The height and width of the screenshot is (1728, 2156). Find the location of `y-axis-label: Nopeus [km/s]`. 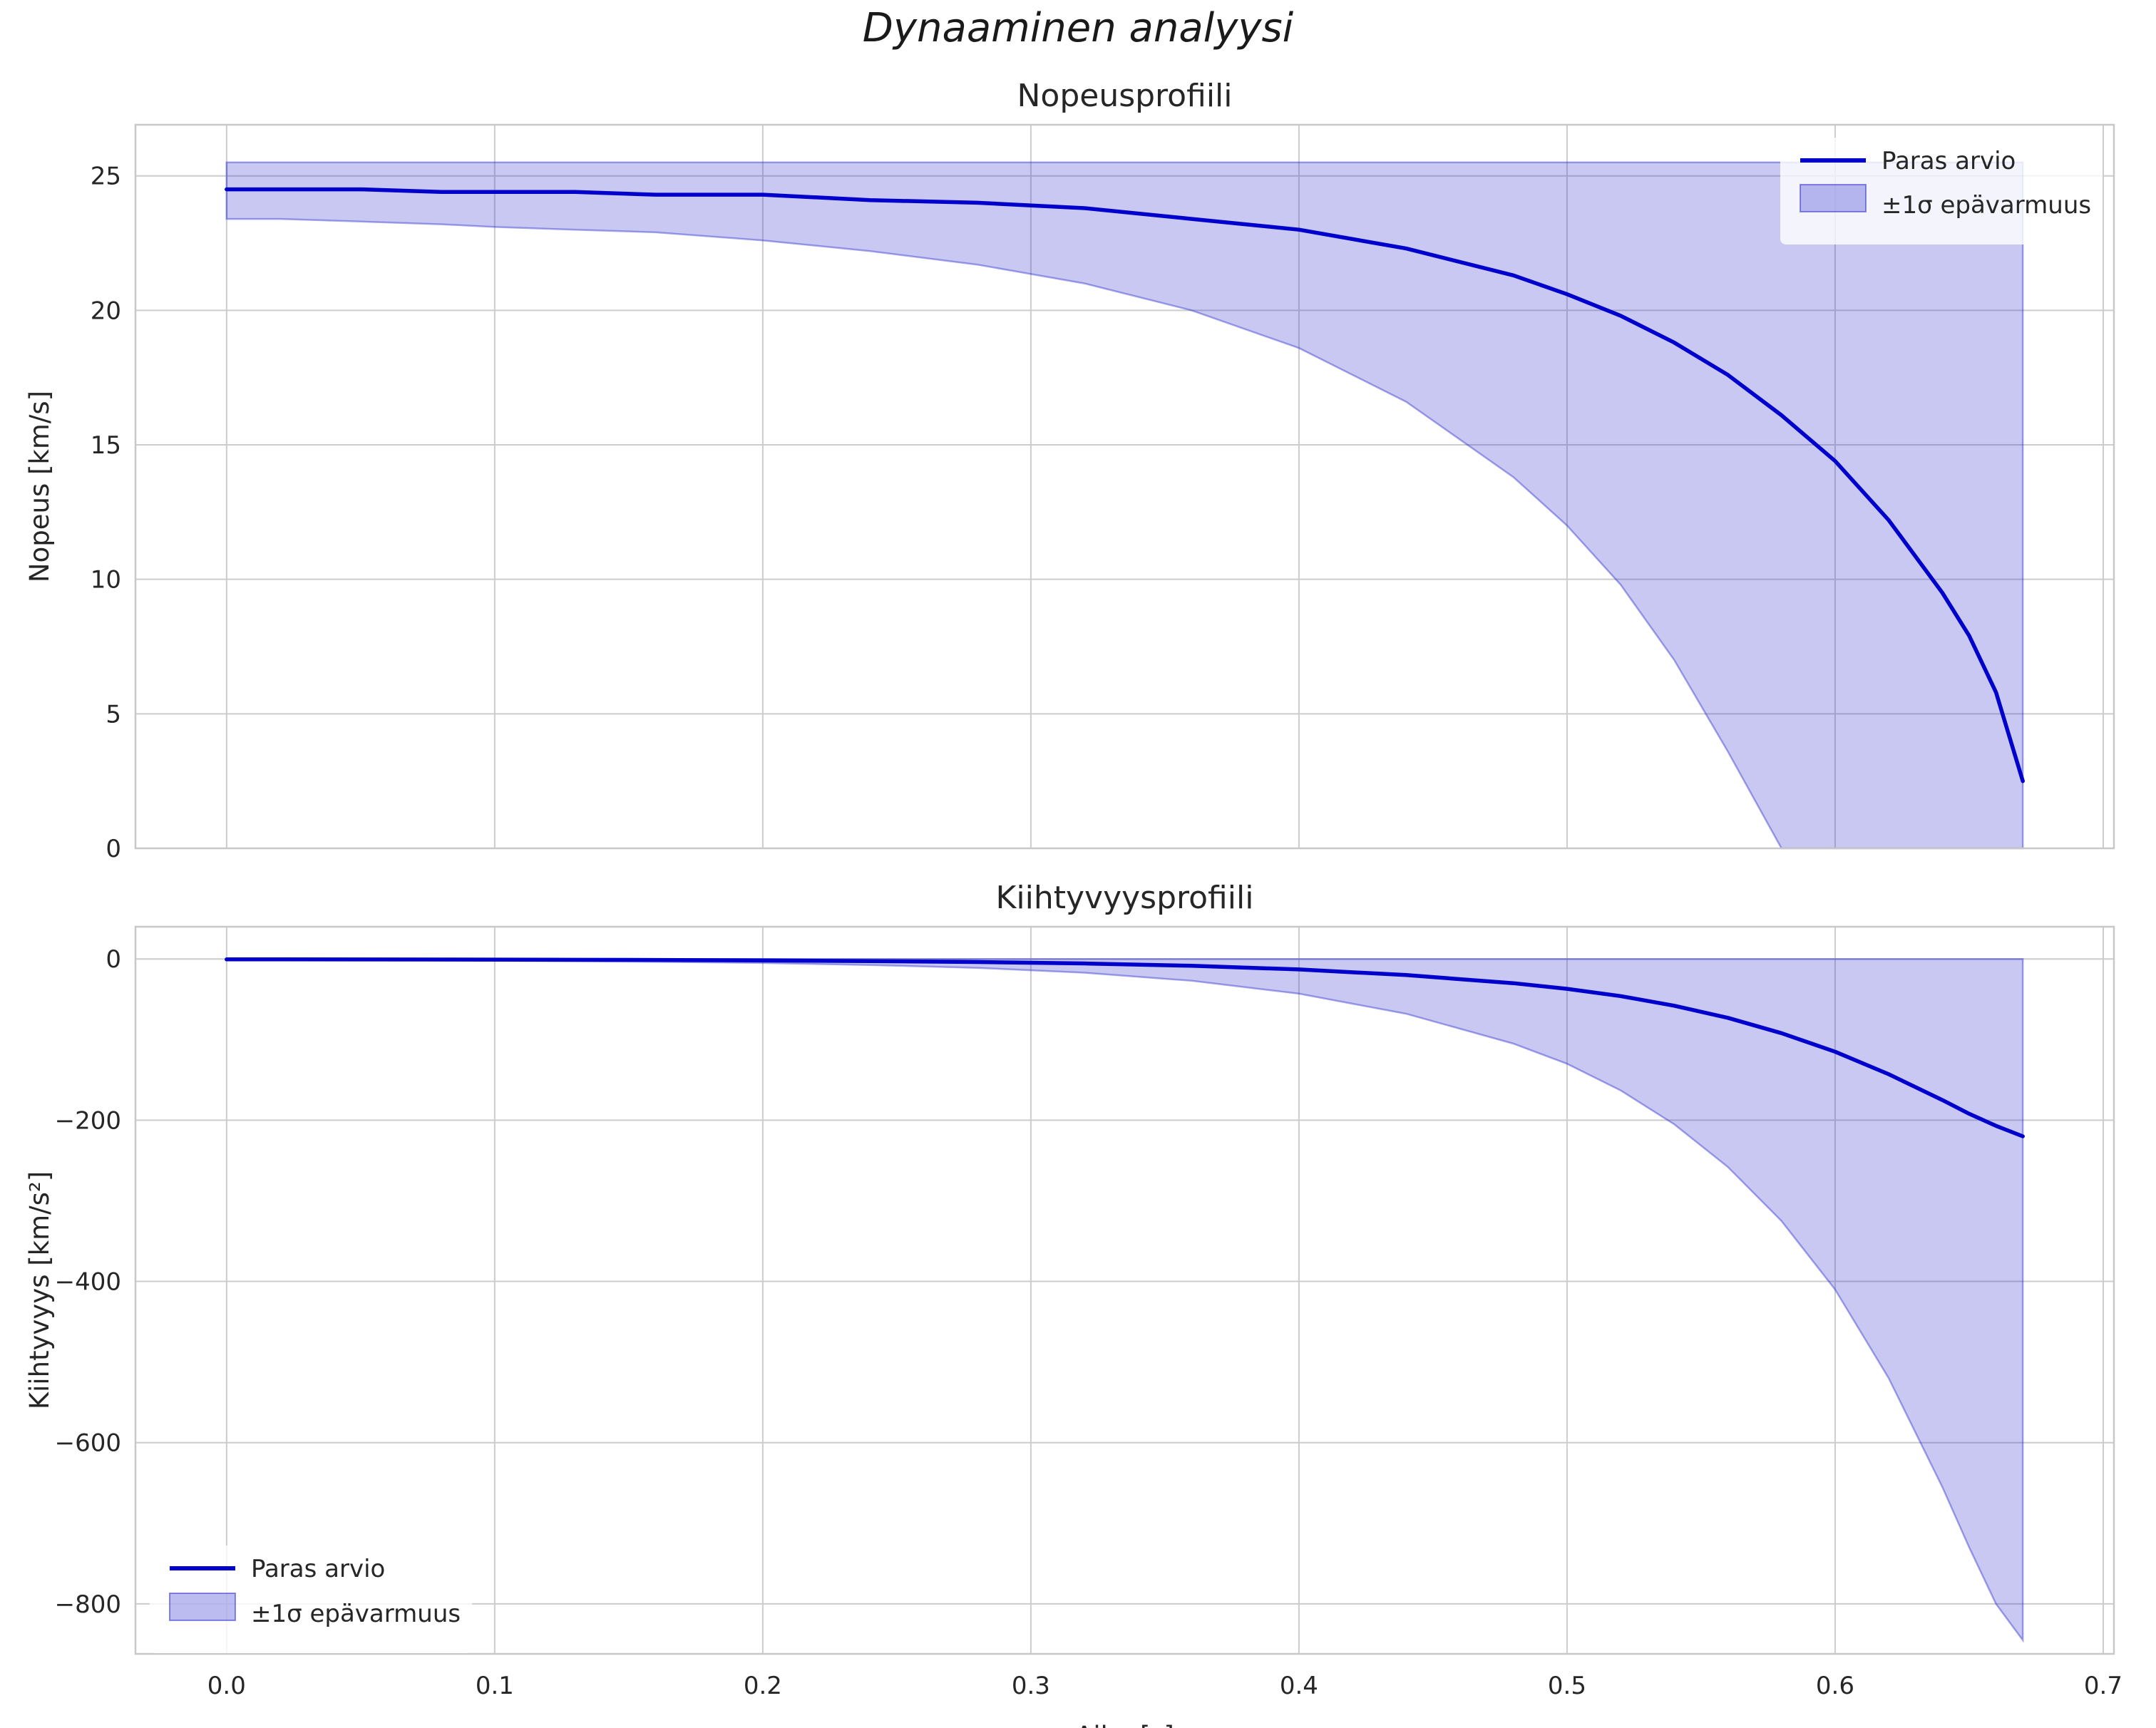

y-axis-label: Nopeus [km/s] is located at coordinates (39, 486).